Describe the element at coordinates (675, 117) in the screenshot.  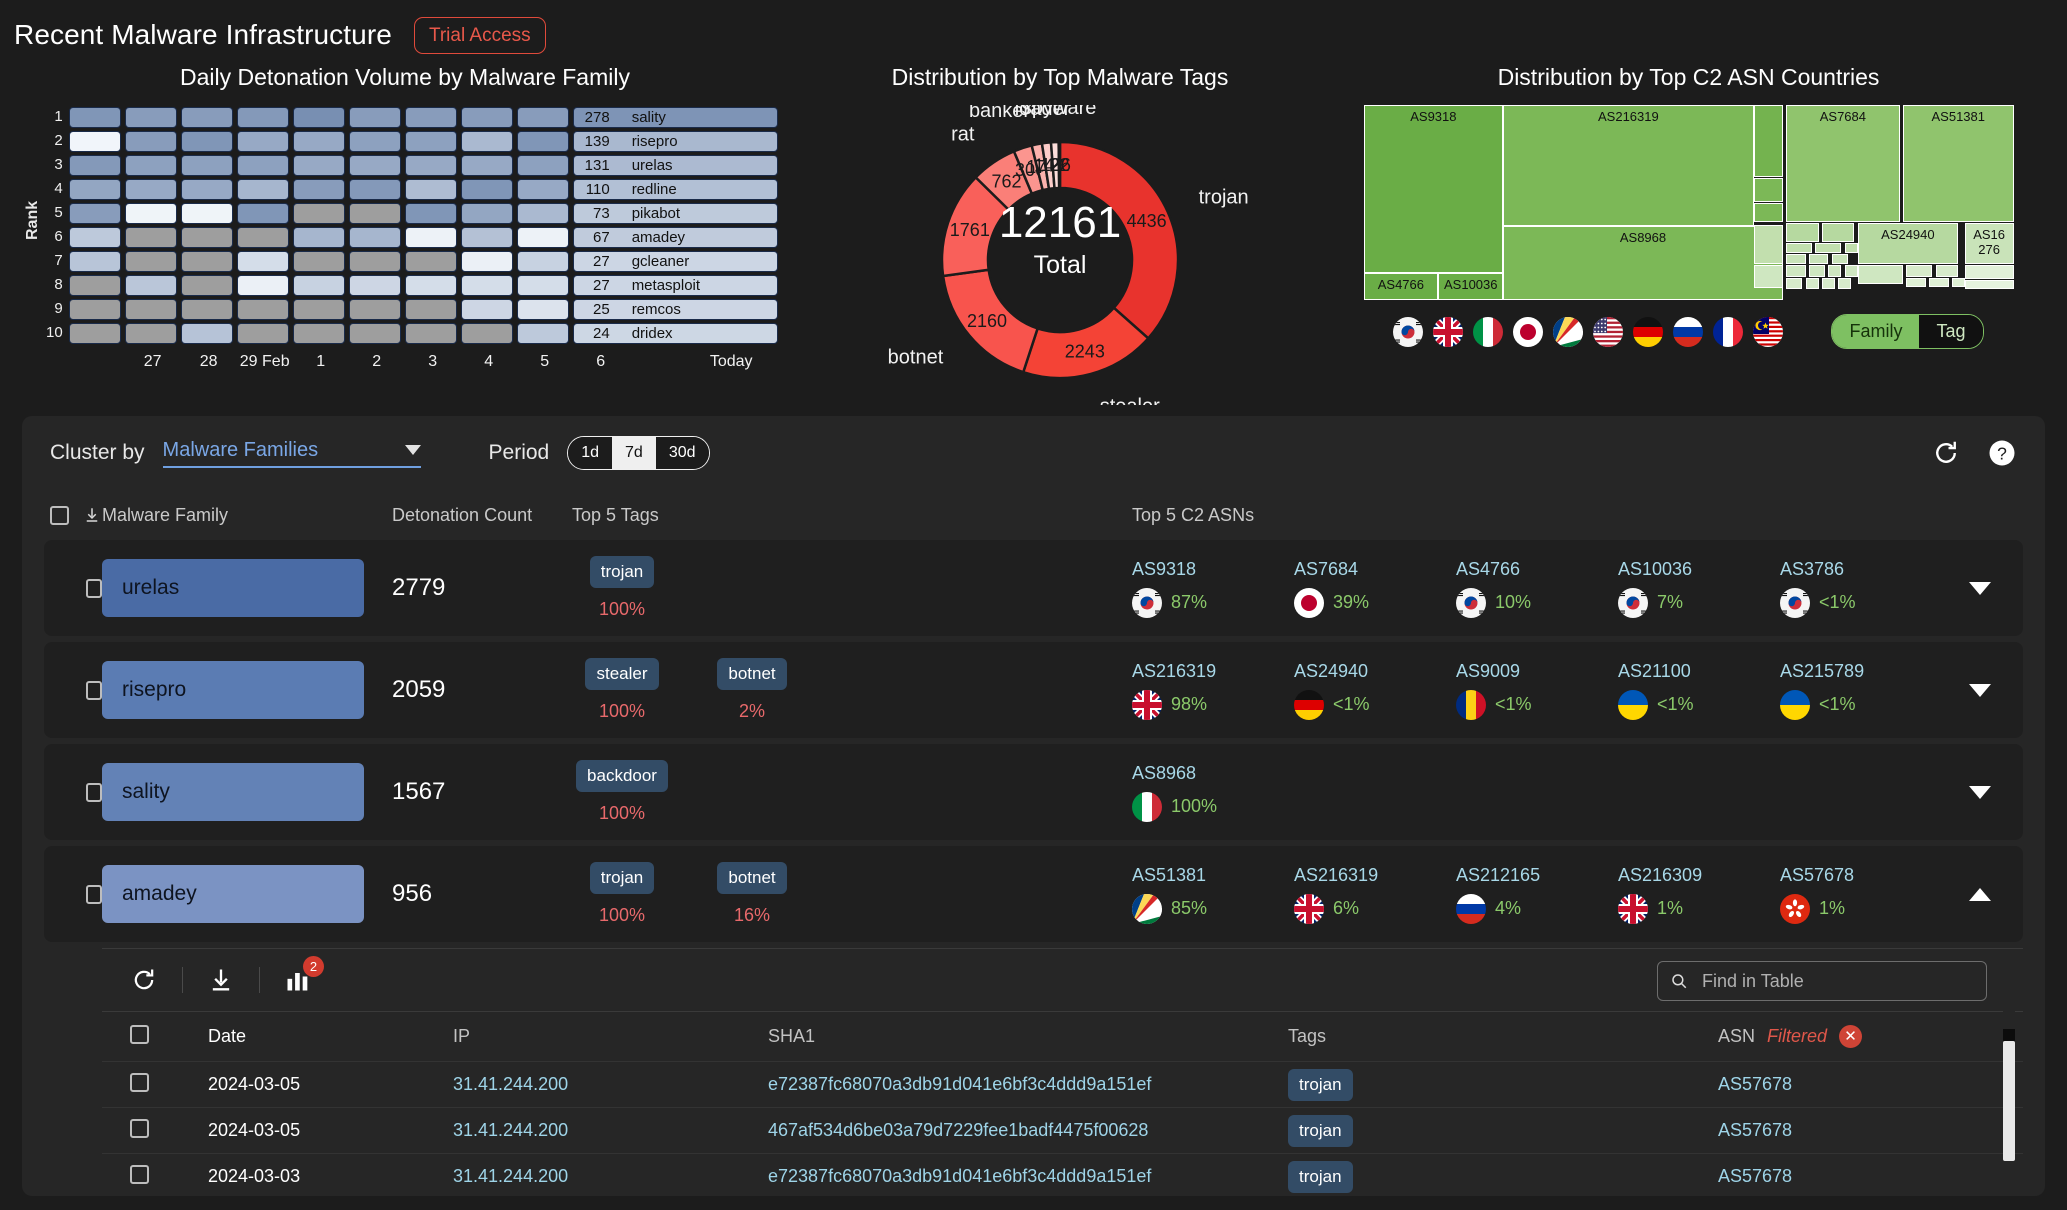
I see `heatmap-family-label: 278 sality` at that location.